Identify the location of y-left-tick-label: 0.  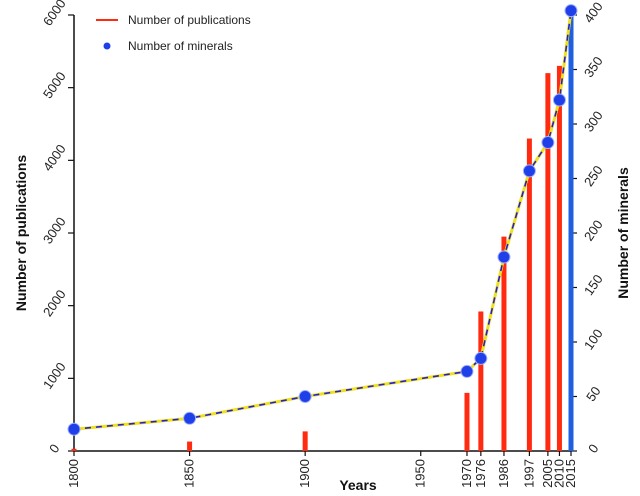
(54, 448).